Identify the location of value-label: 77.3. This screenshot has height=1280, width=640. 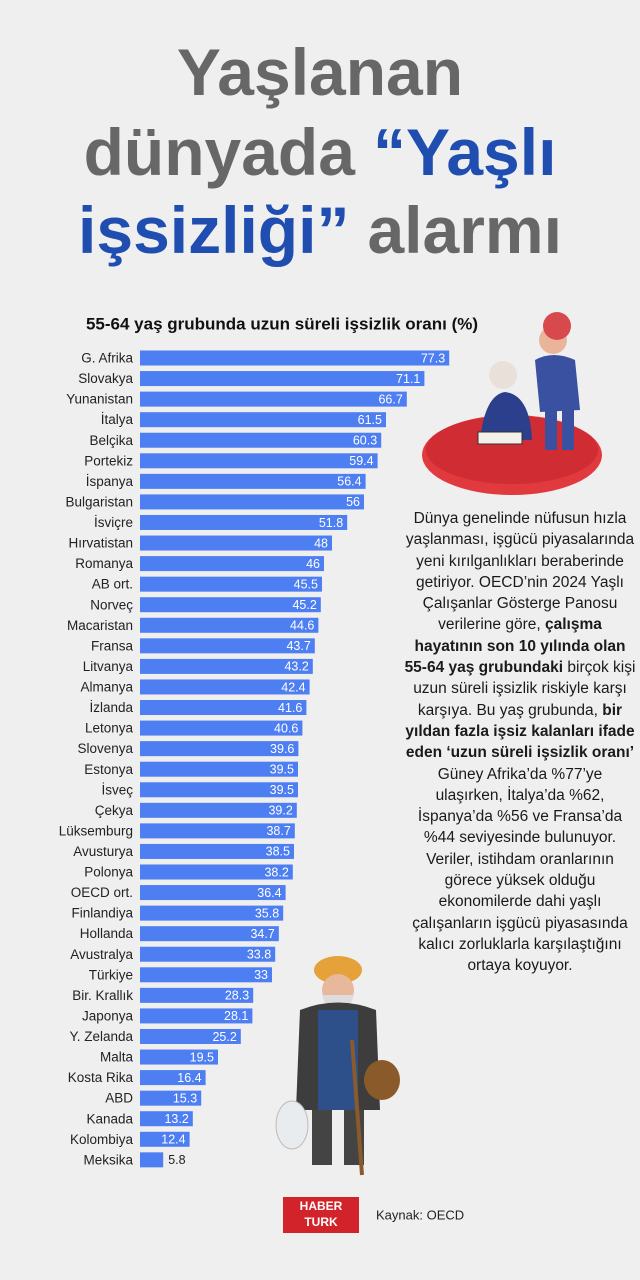
(433, 358).